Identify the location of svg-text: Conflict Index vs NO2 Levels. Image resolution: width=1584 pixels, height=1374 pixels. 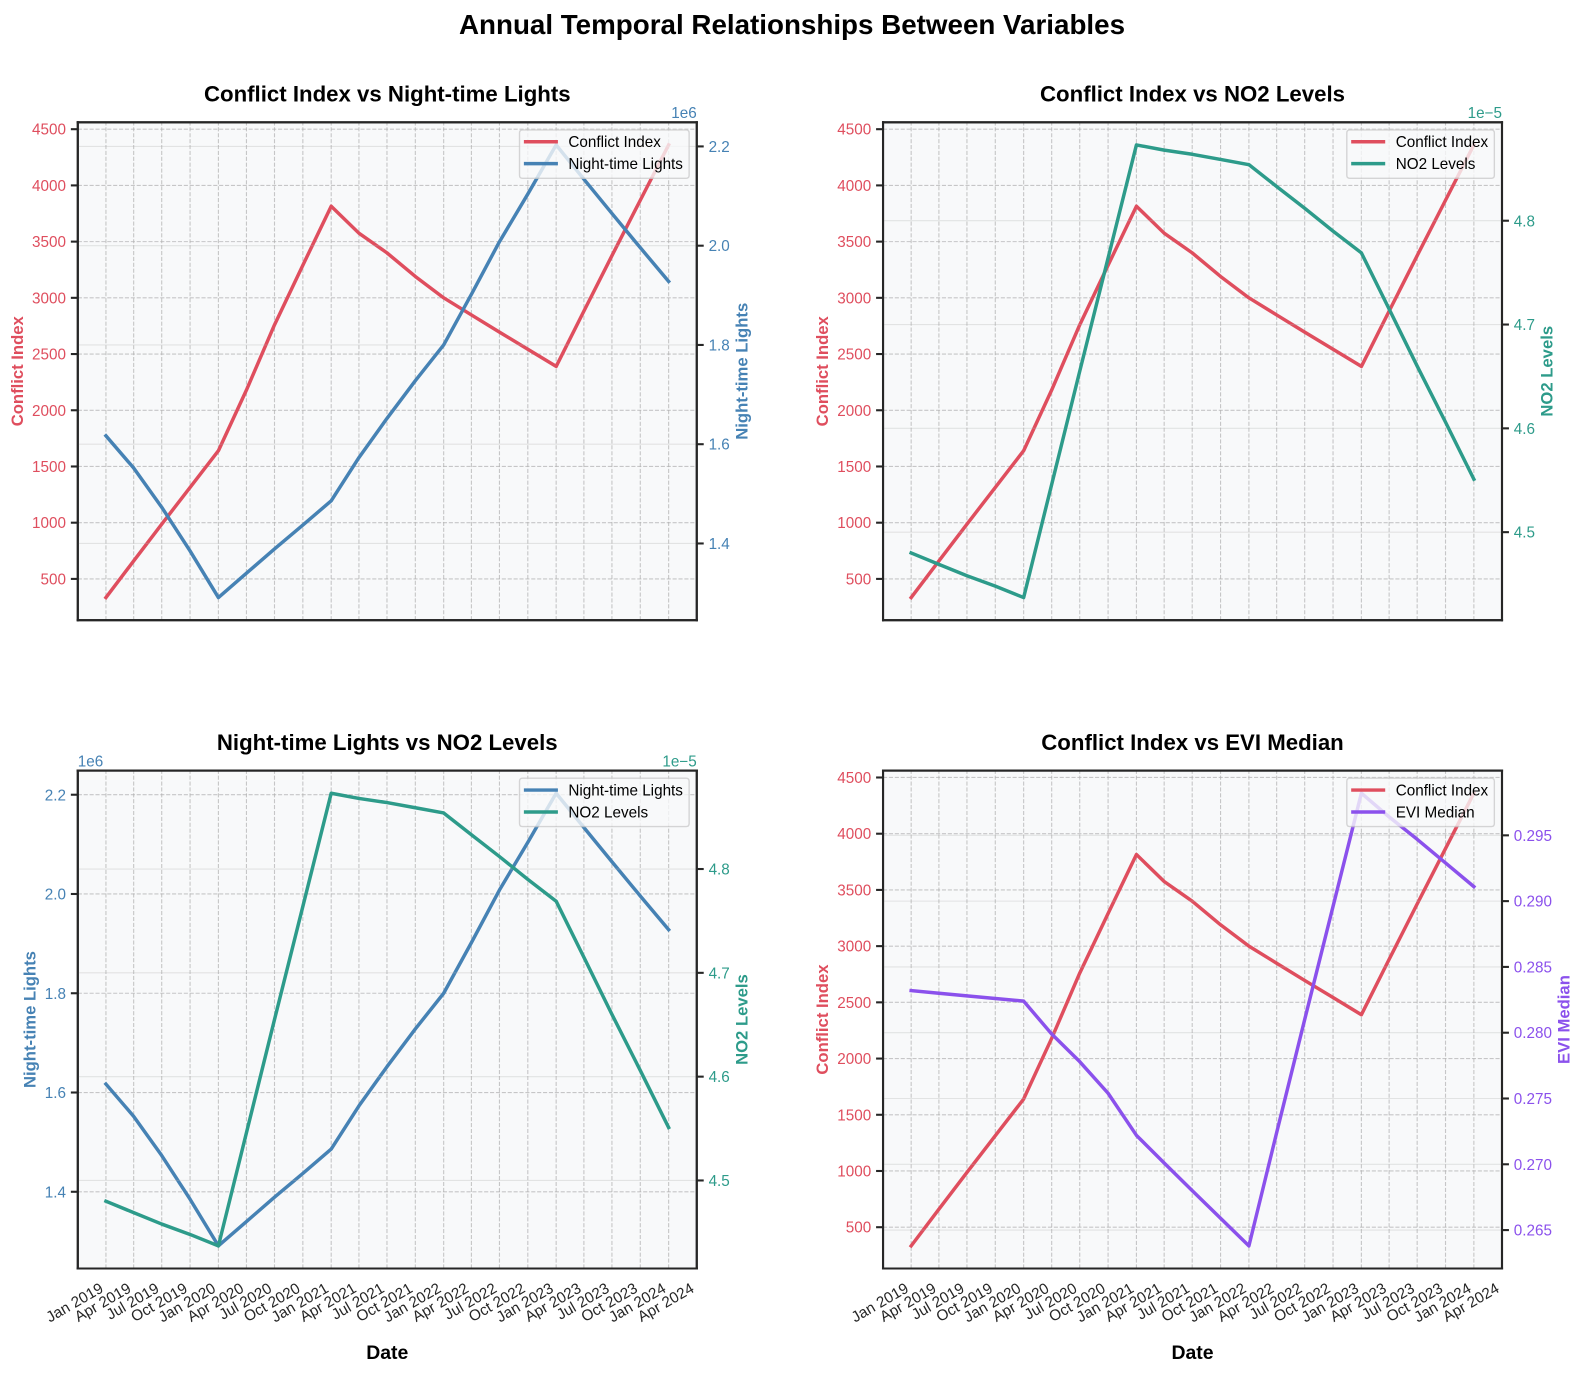
(1192, 93).